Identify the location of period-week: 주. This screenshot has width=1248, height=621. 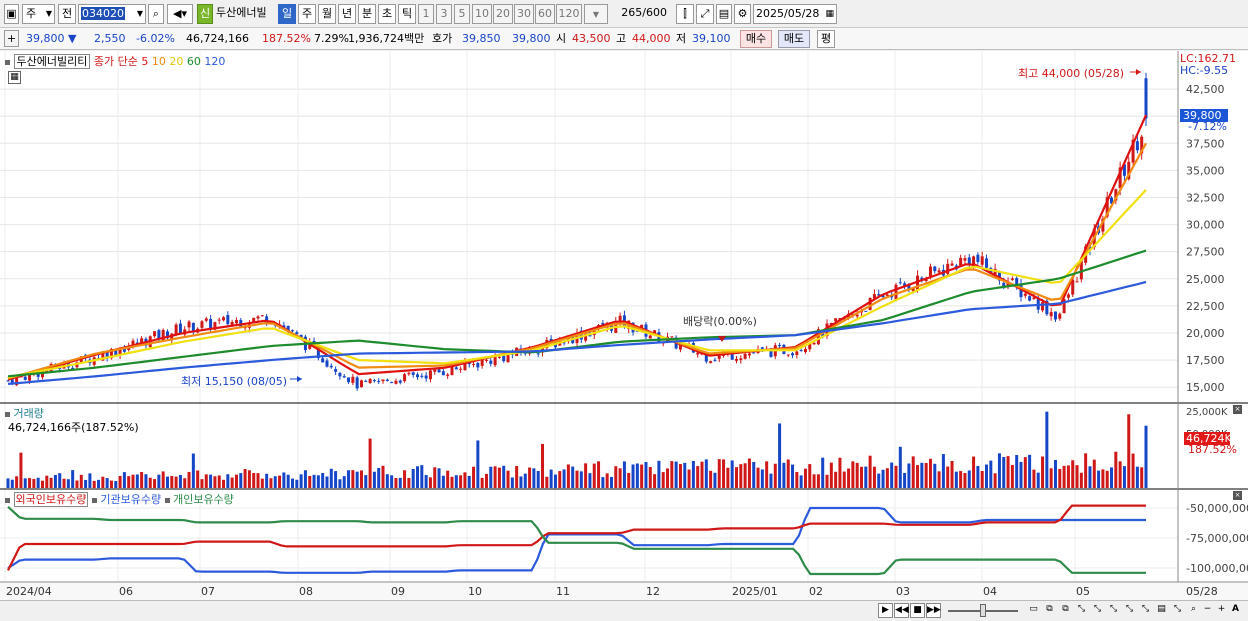
(307, 14).